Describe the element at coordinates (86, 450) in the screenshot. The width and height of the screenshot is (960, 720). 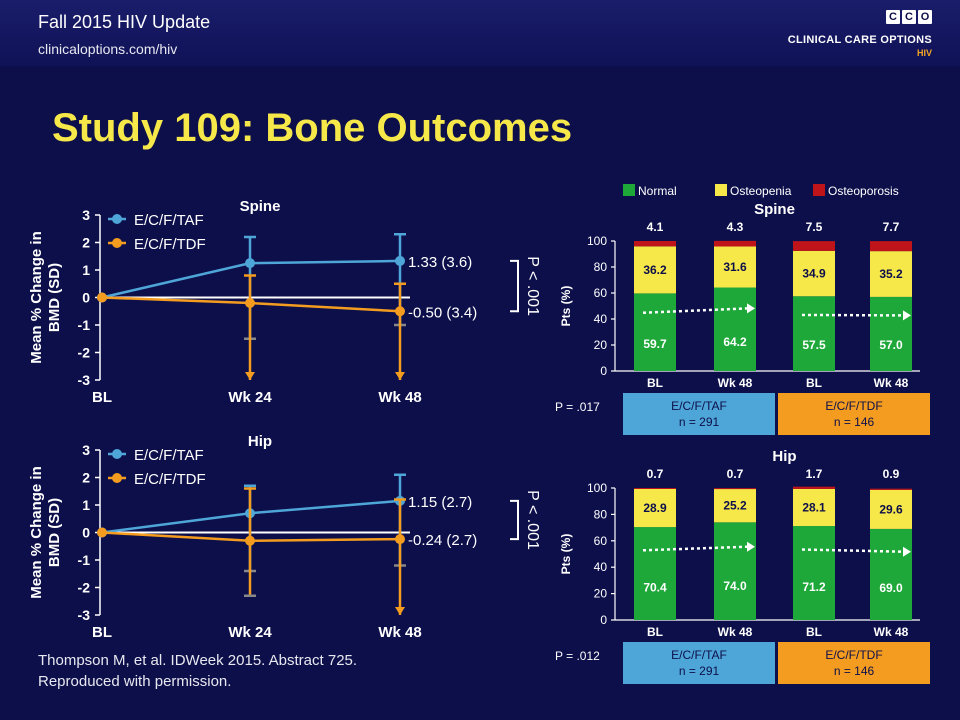
I see `c1-y-tick-label: 3` at that location.